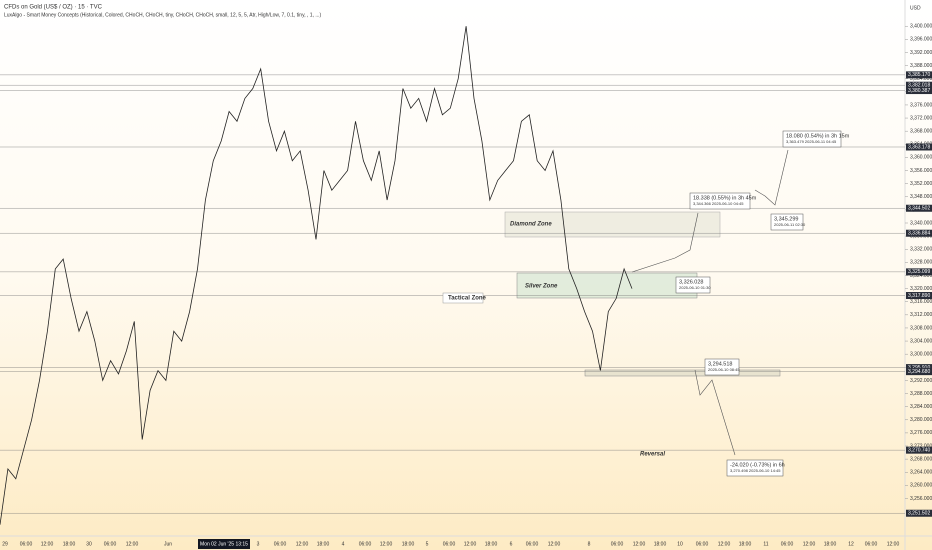  I want to click on zone-label-box, so click(463, 298).